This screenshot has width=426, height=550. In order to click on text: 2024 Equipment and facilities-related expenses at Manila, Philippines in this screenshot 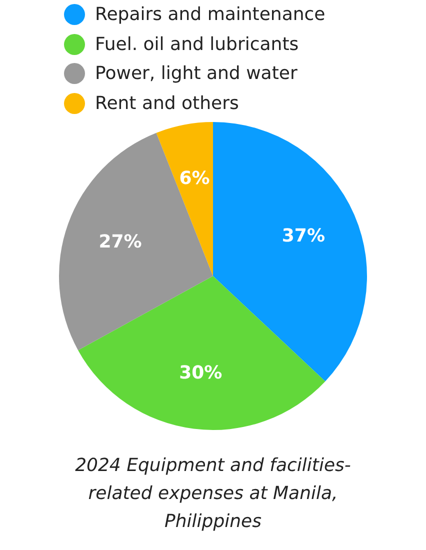, I will do `click(213, 494)`.